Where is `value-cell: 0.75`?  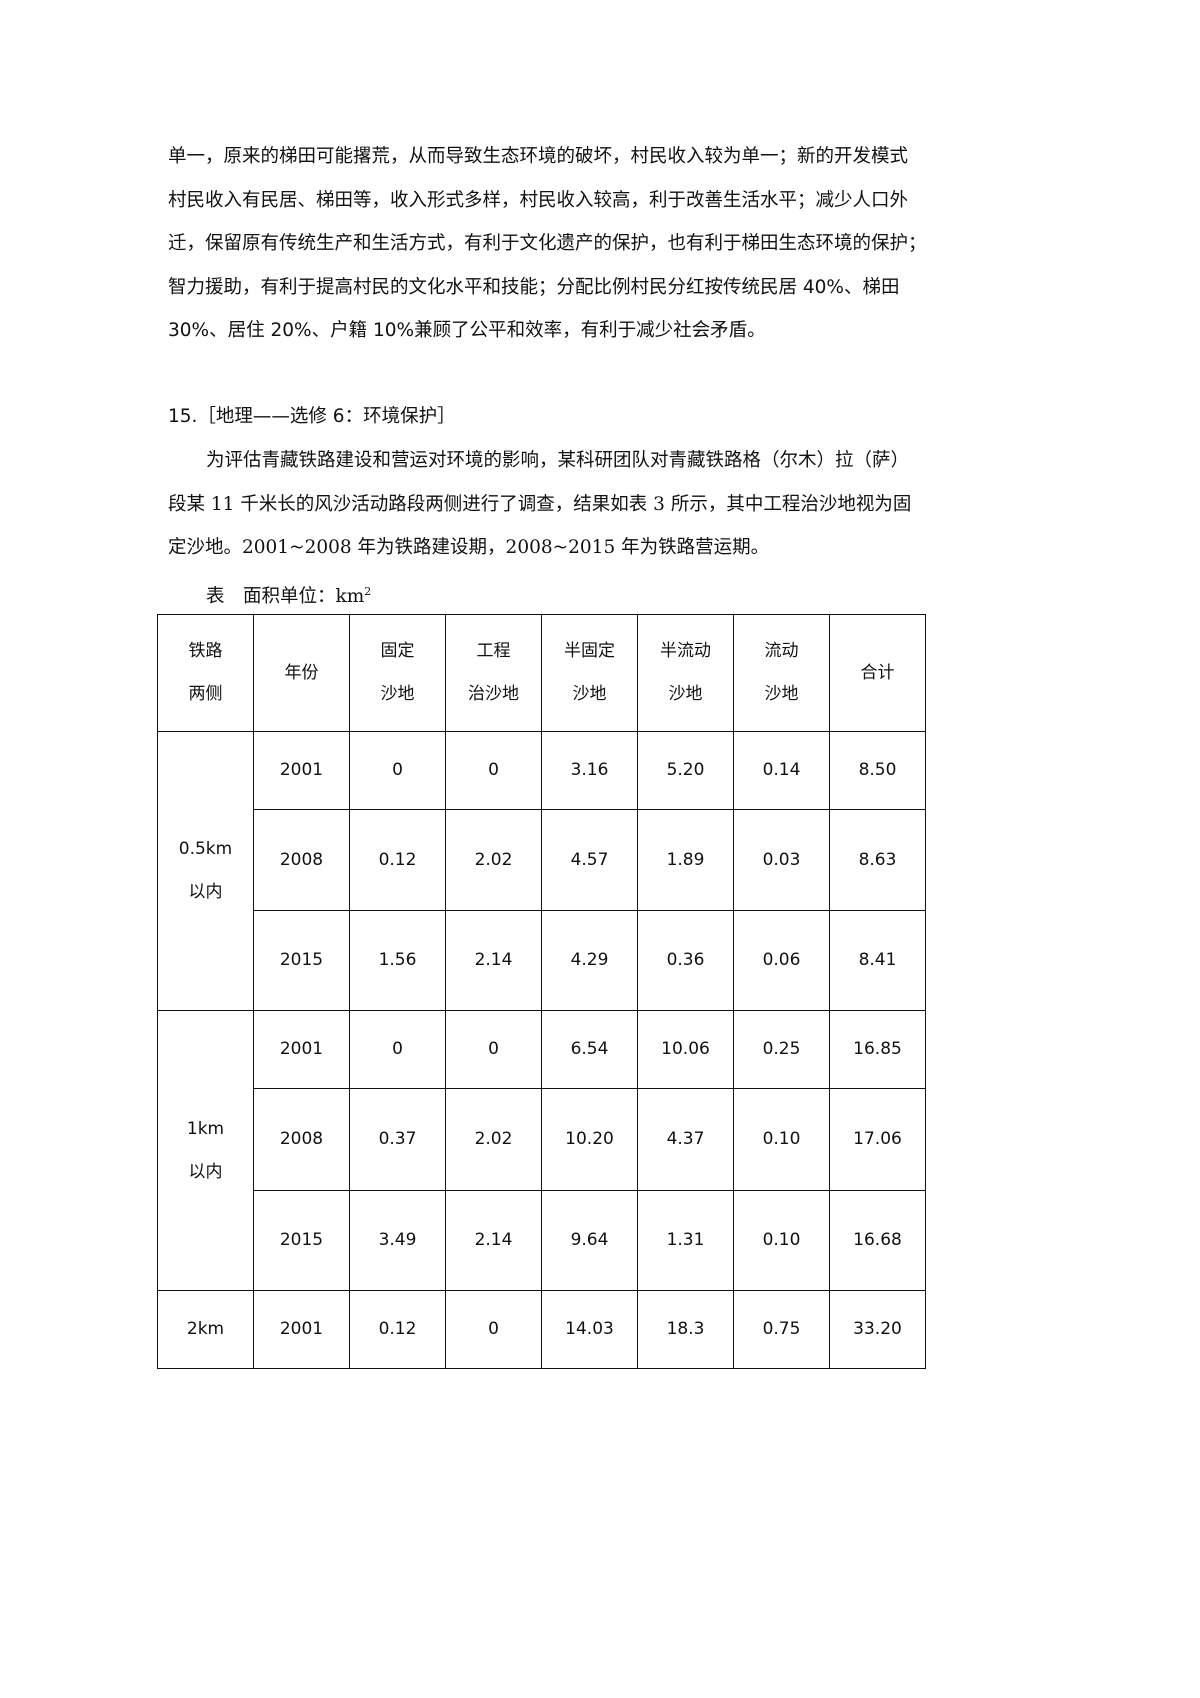
value-cell: 0.75 is located at coordinates (781, 1329).